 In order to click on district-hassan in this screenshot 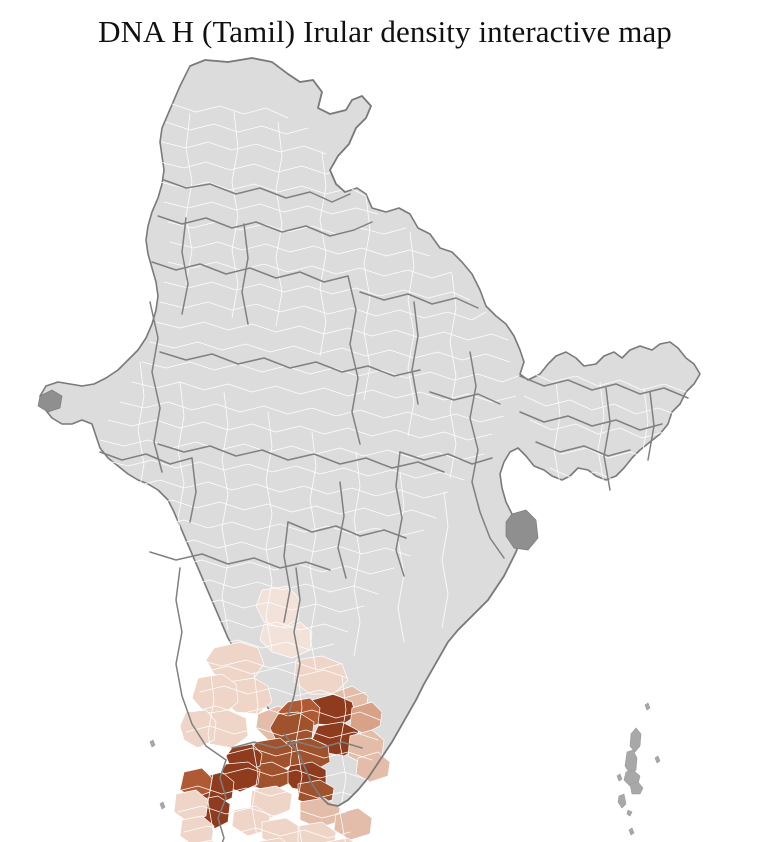, I will do `click(215, 694)`.